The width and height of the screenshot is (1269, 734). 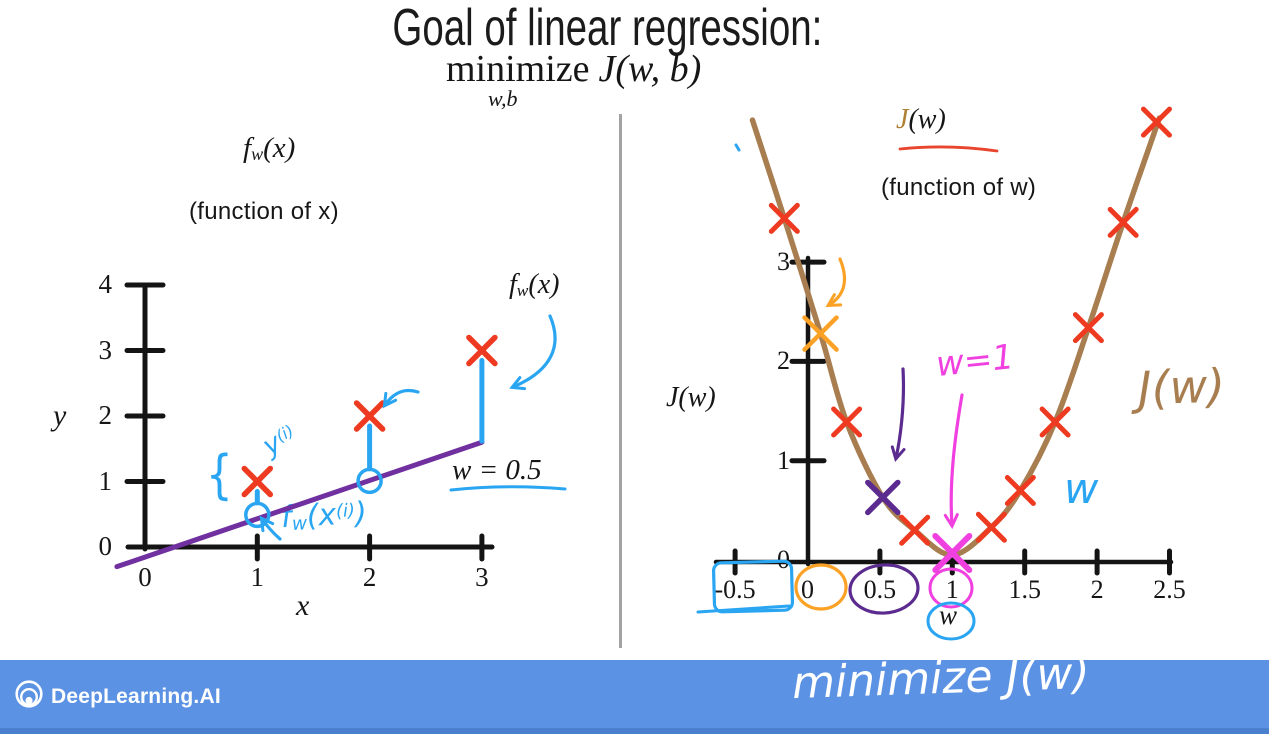 I want to click on cost-curve-label: J(w), so click(x=1182, y=387).